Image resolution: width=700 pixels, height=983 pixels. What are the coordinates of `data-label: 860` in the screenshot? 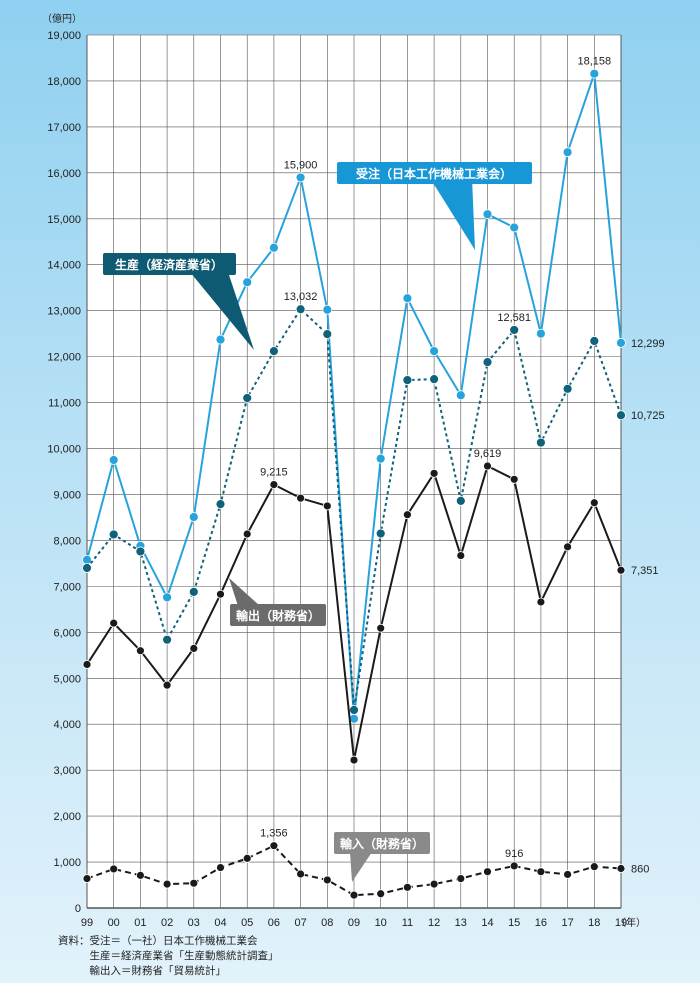 It's located at (640, 869).